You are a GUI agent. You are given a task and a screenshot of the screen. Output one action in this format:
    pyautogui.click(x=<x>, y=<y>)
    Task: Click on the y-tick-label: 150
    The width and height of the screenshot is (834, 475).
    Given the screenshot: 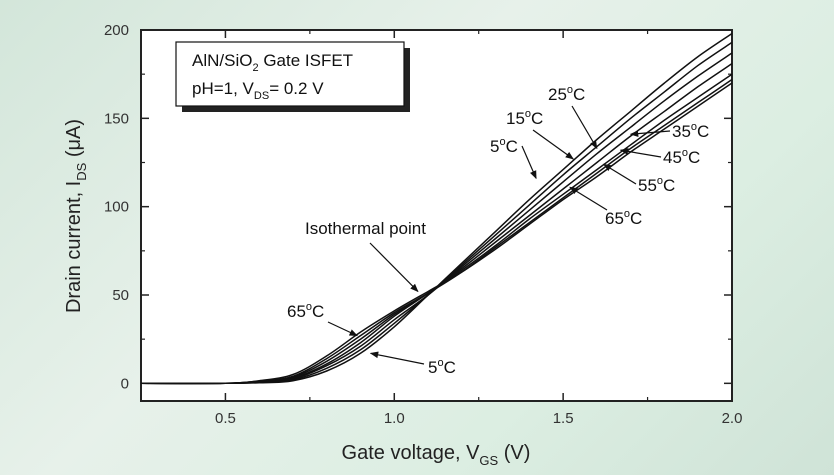 What is the action you would take?
    pyautogui.click(x=116, y=118)
    